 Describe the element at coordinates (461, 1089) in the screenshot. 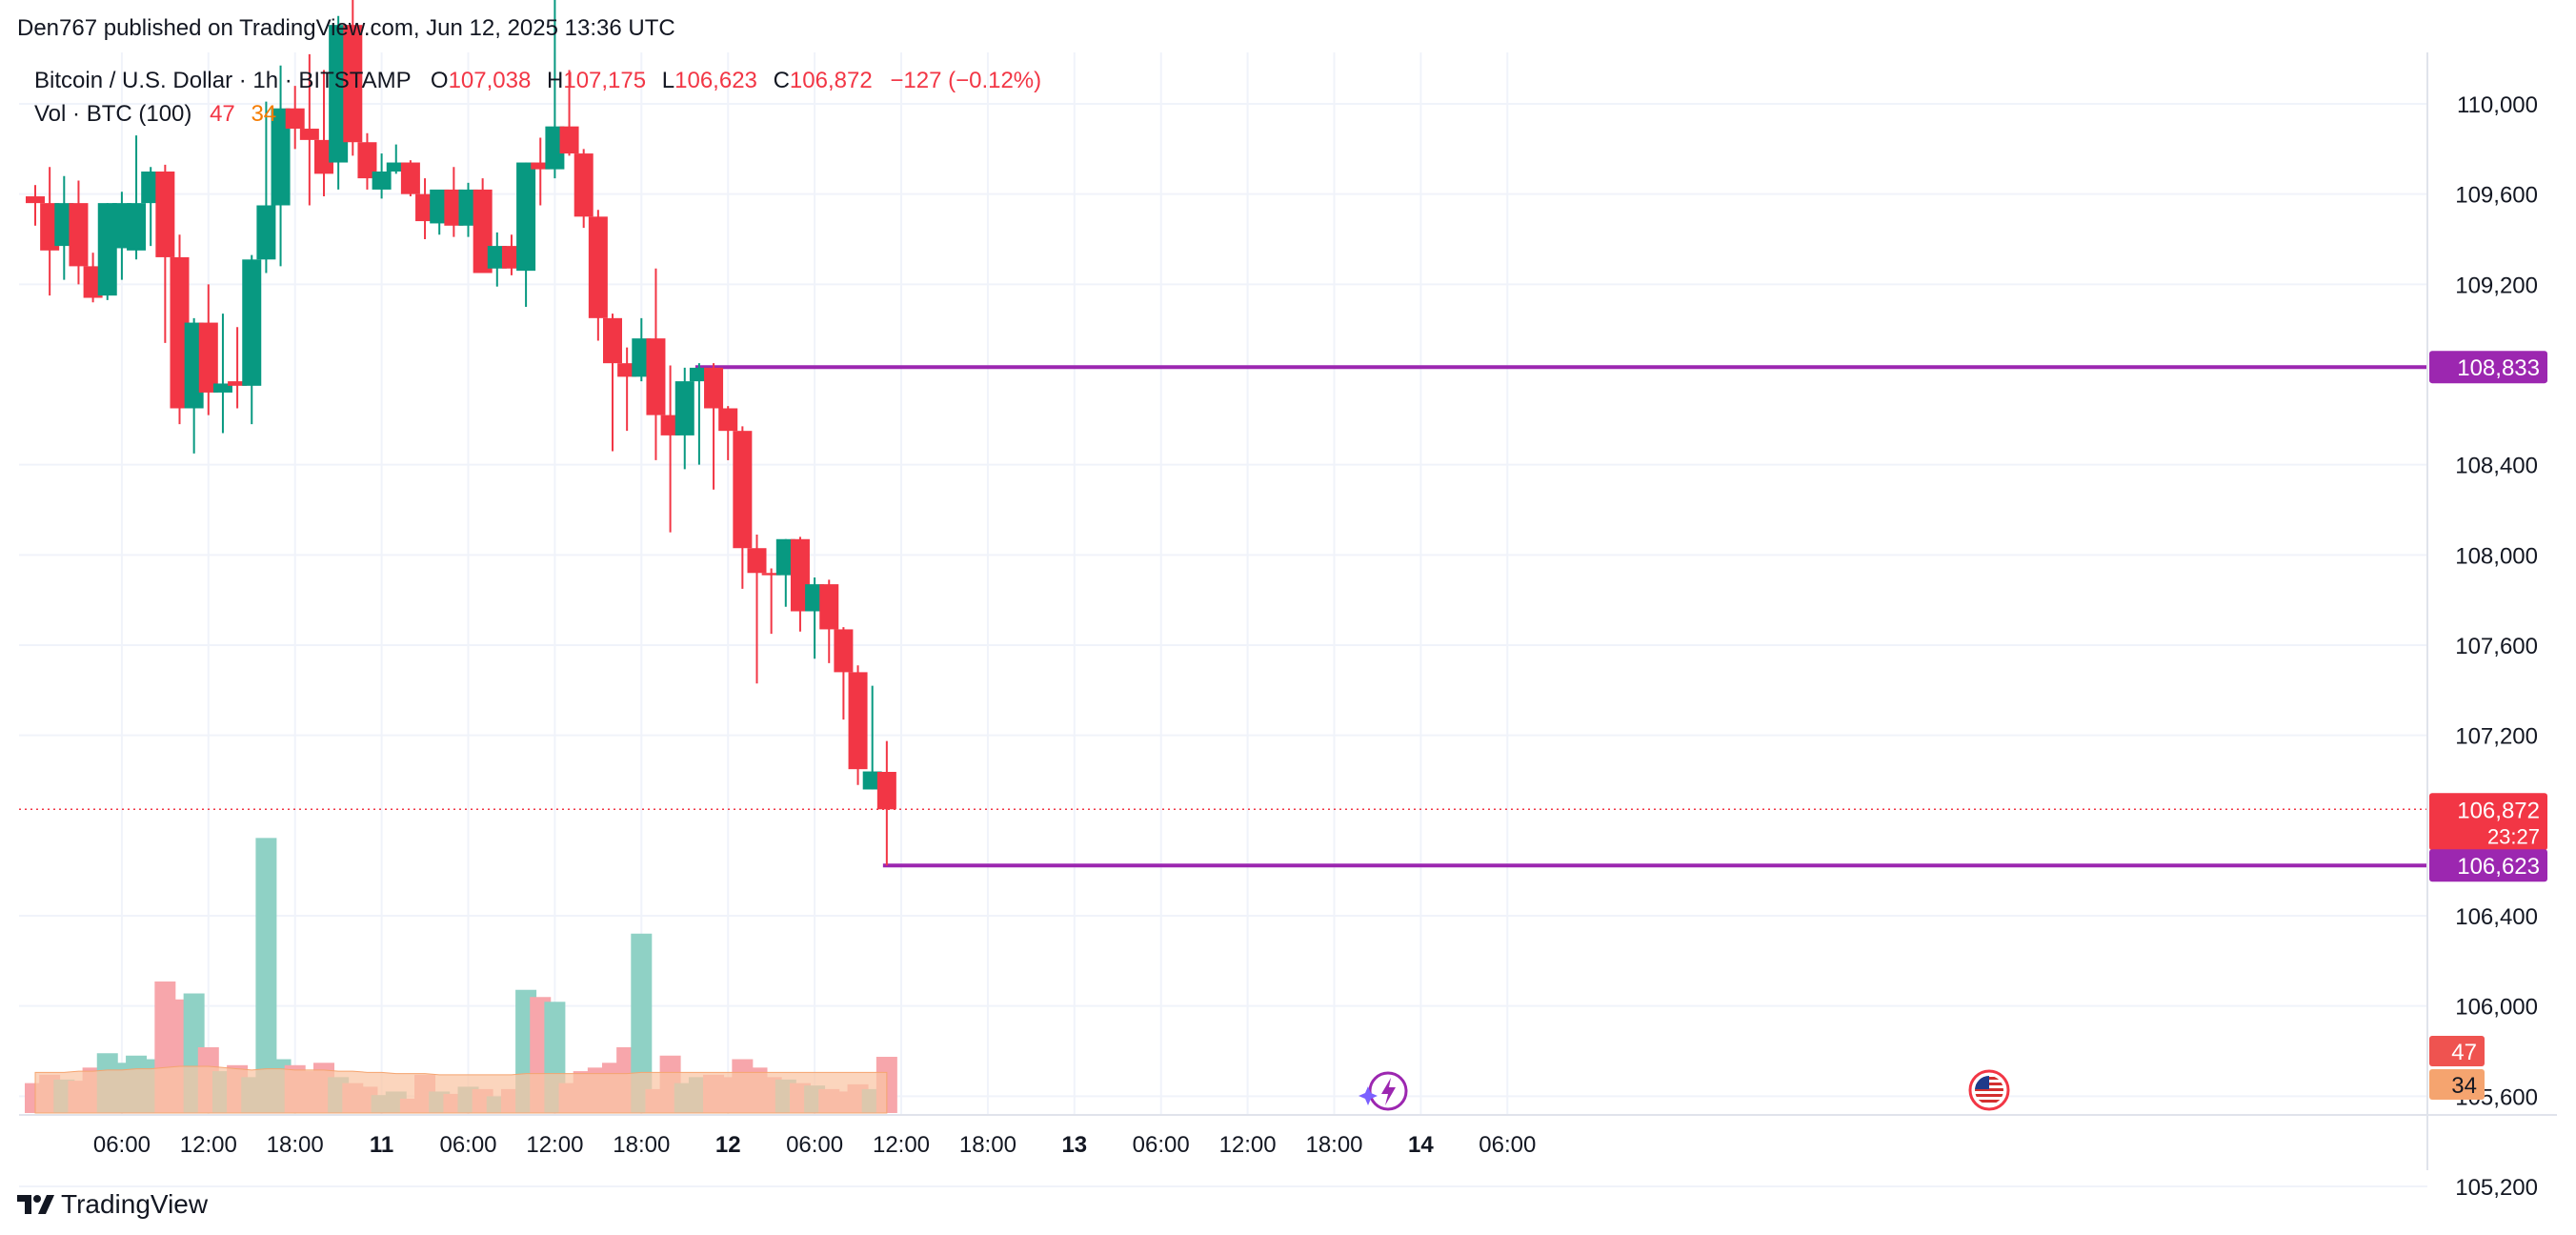

I see `volume-ma-area` at that location.